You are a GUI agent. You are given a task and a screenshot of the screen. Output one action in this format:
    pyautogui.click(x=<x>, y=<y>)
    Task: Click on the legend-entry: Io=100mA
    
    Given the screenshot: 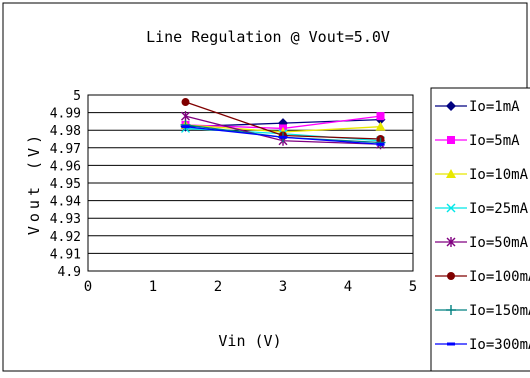 What is the action you would take?
    pyautogui.click(x=482, y=277)
    